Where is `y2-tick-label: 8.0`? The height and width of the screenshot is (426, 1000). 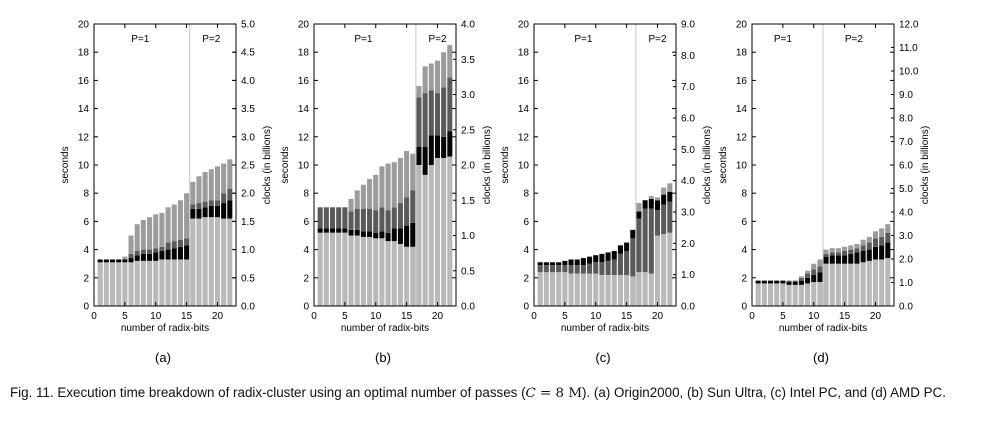
y2-tick-label: 8.0 is located at coordinates (688, 56).